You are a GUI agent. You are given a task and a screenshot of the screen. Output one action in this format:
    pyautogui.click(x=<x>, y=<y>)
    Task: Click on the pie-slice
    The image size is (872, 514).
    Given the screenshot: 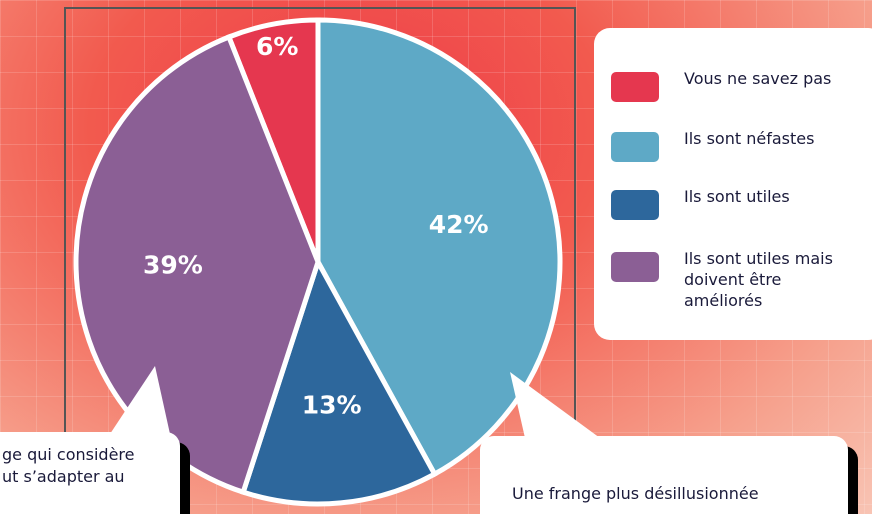 What is the action you would take?
    pyautogui.click(x=339, y=381)
    